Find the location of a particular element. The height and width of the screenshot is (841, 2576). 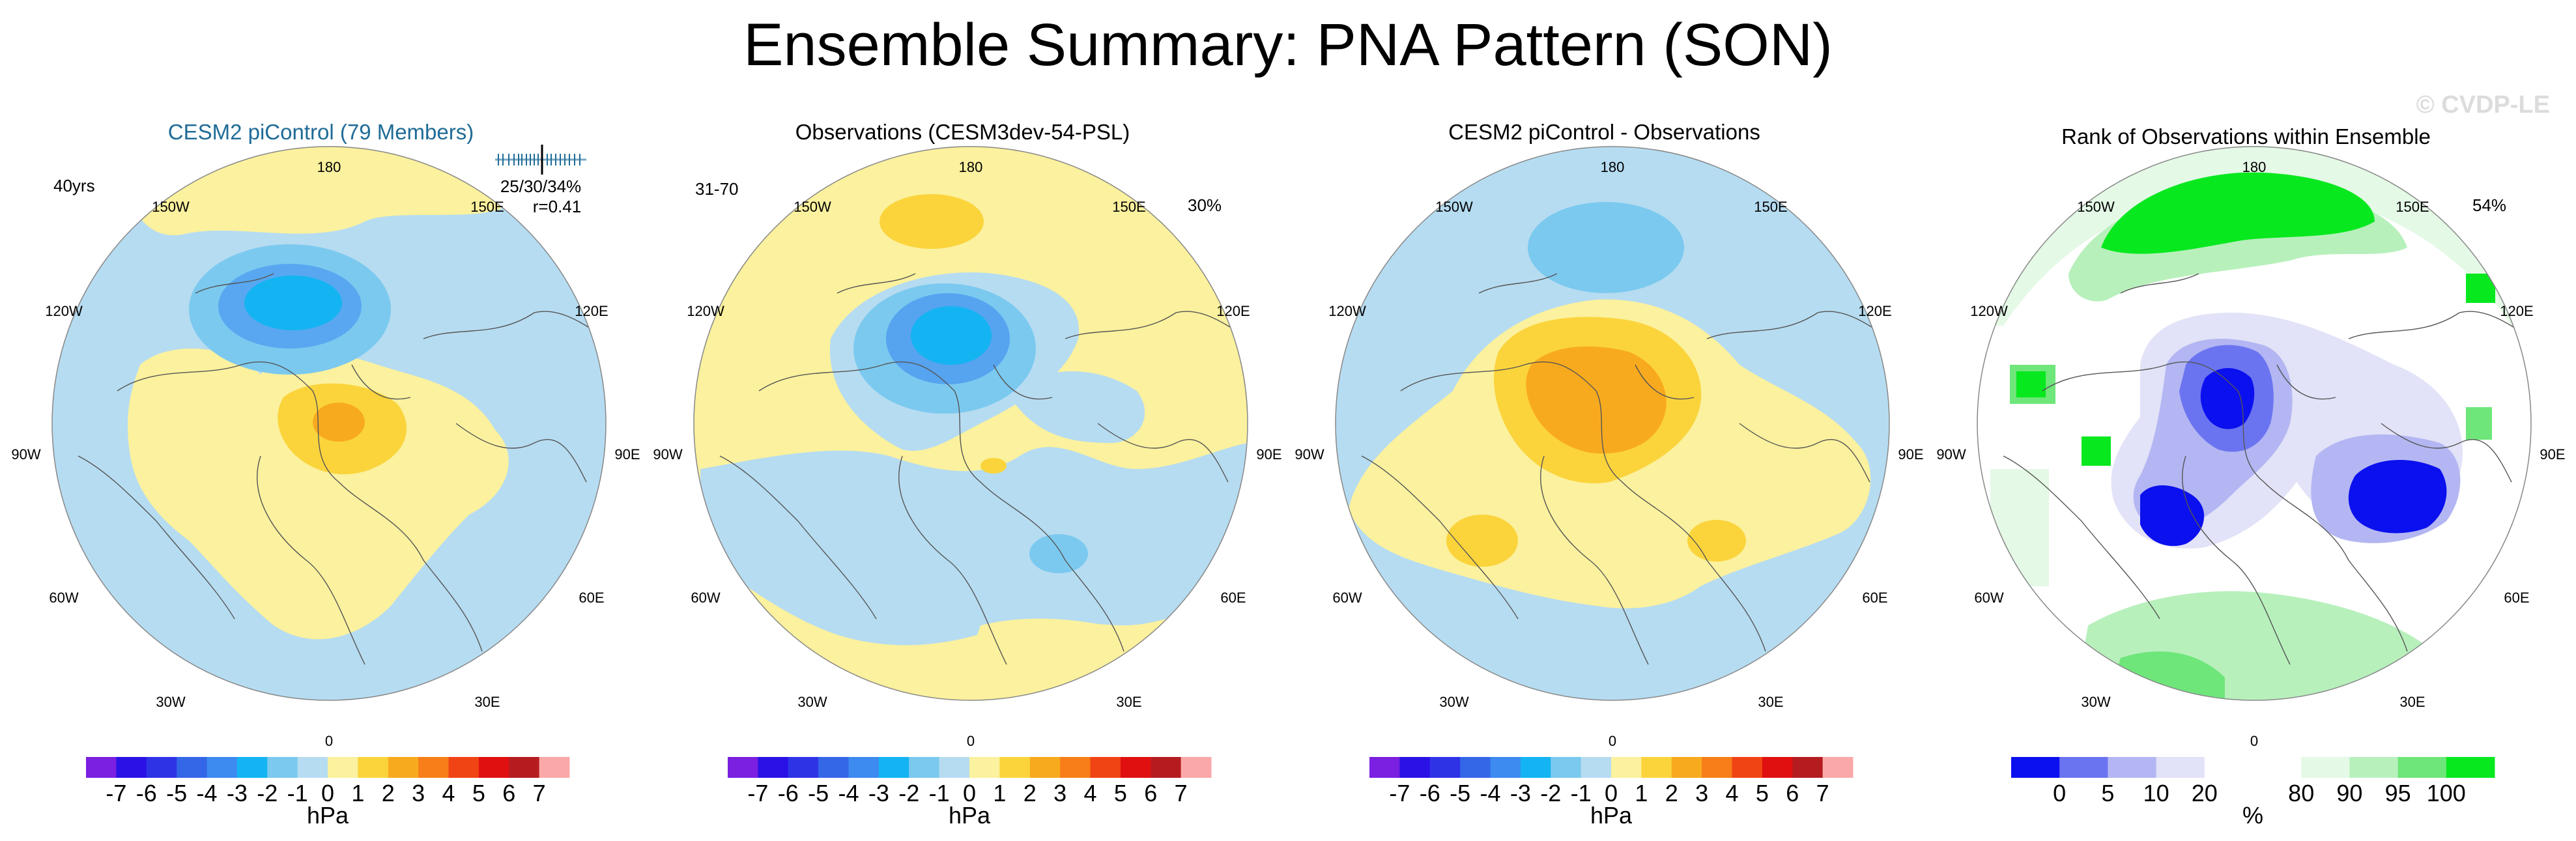

negative-region is located at coordinates (974, 544).